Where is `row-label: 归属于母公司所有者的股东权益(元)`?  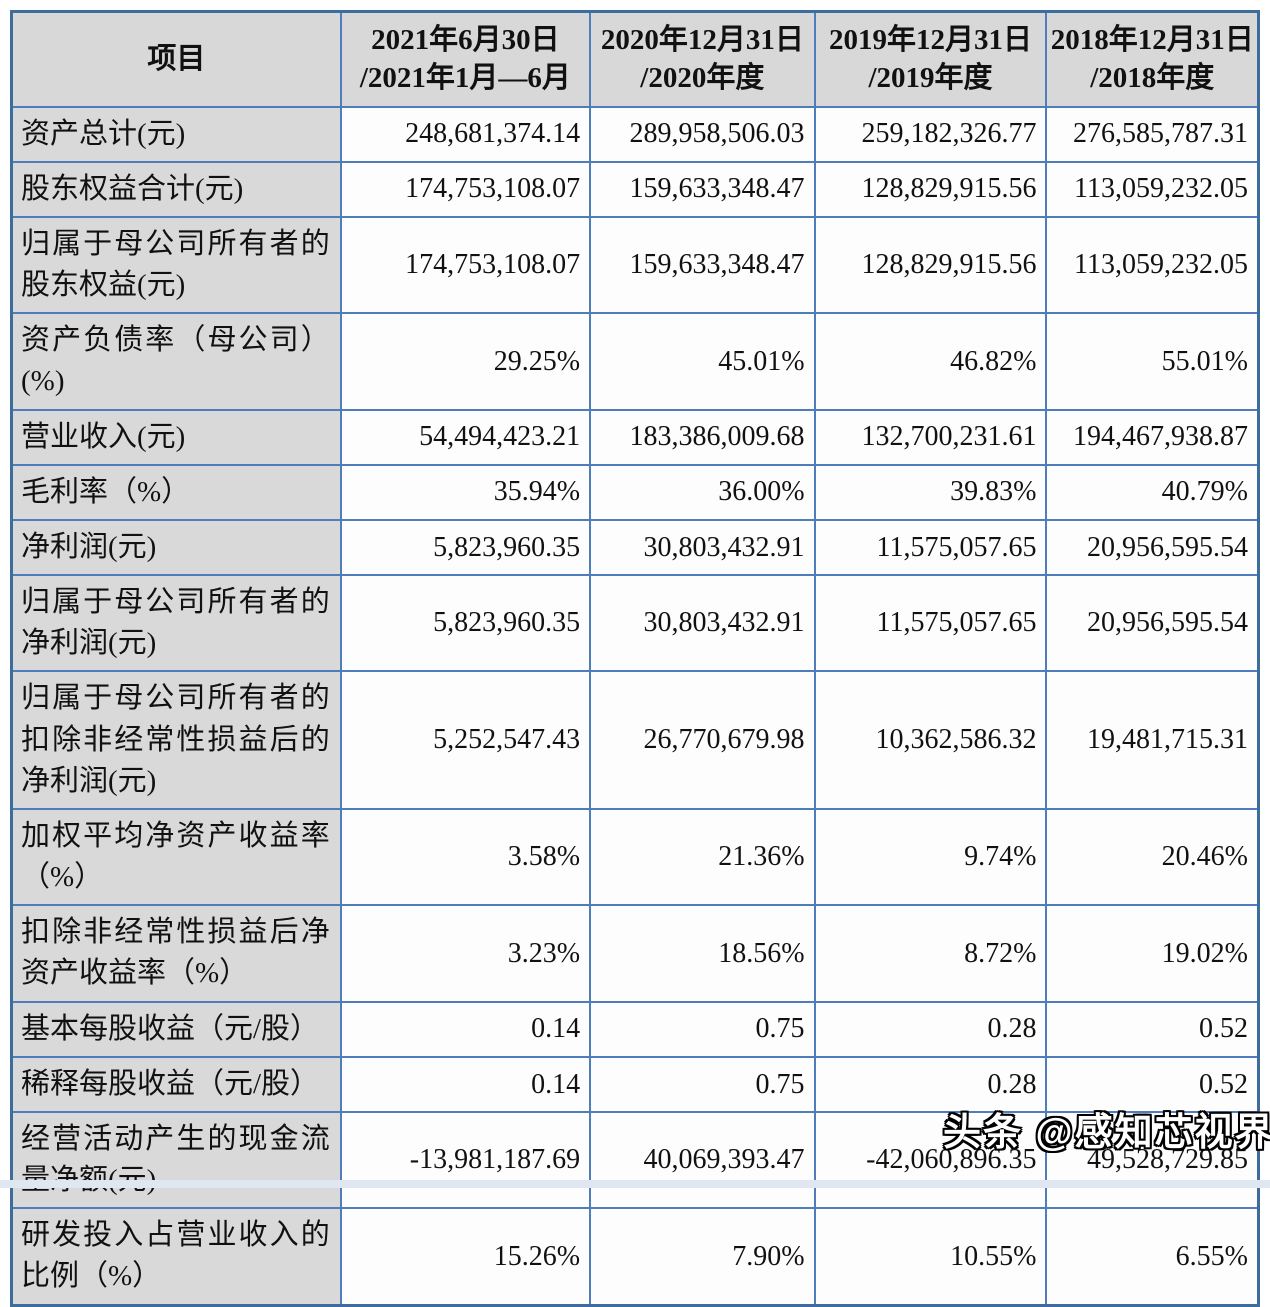
row-label: 归属于母公司所有者的股东权益(元) is located at coordinates (176, 265).